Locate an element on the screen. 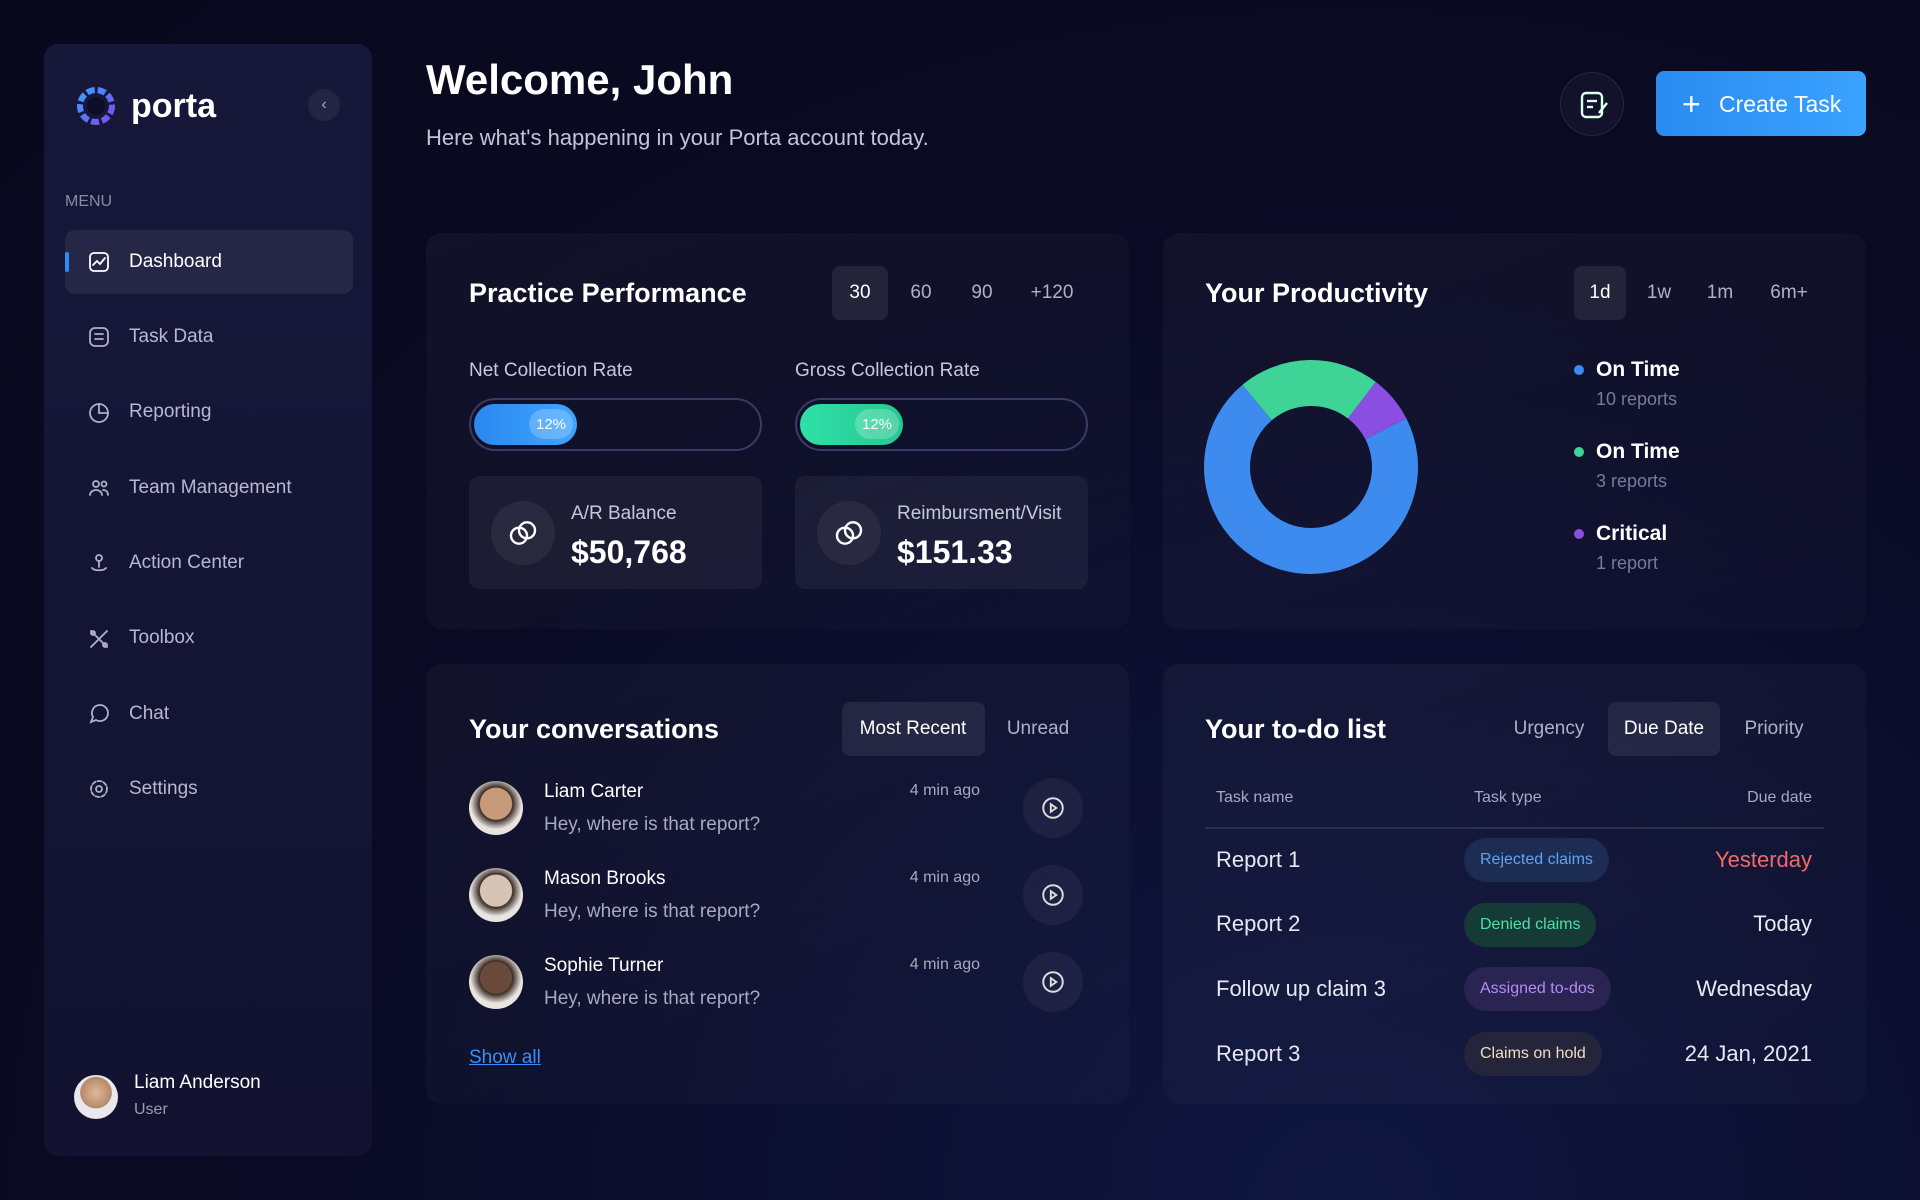 Image resolution: width=1920 pixels, height=1200 pixels. stat-value: $151.33 is located at coordinates (955, 551).